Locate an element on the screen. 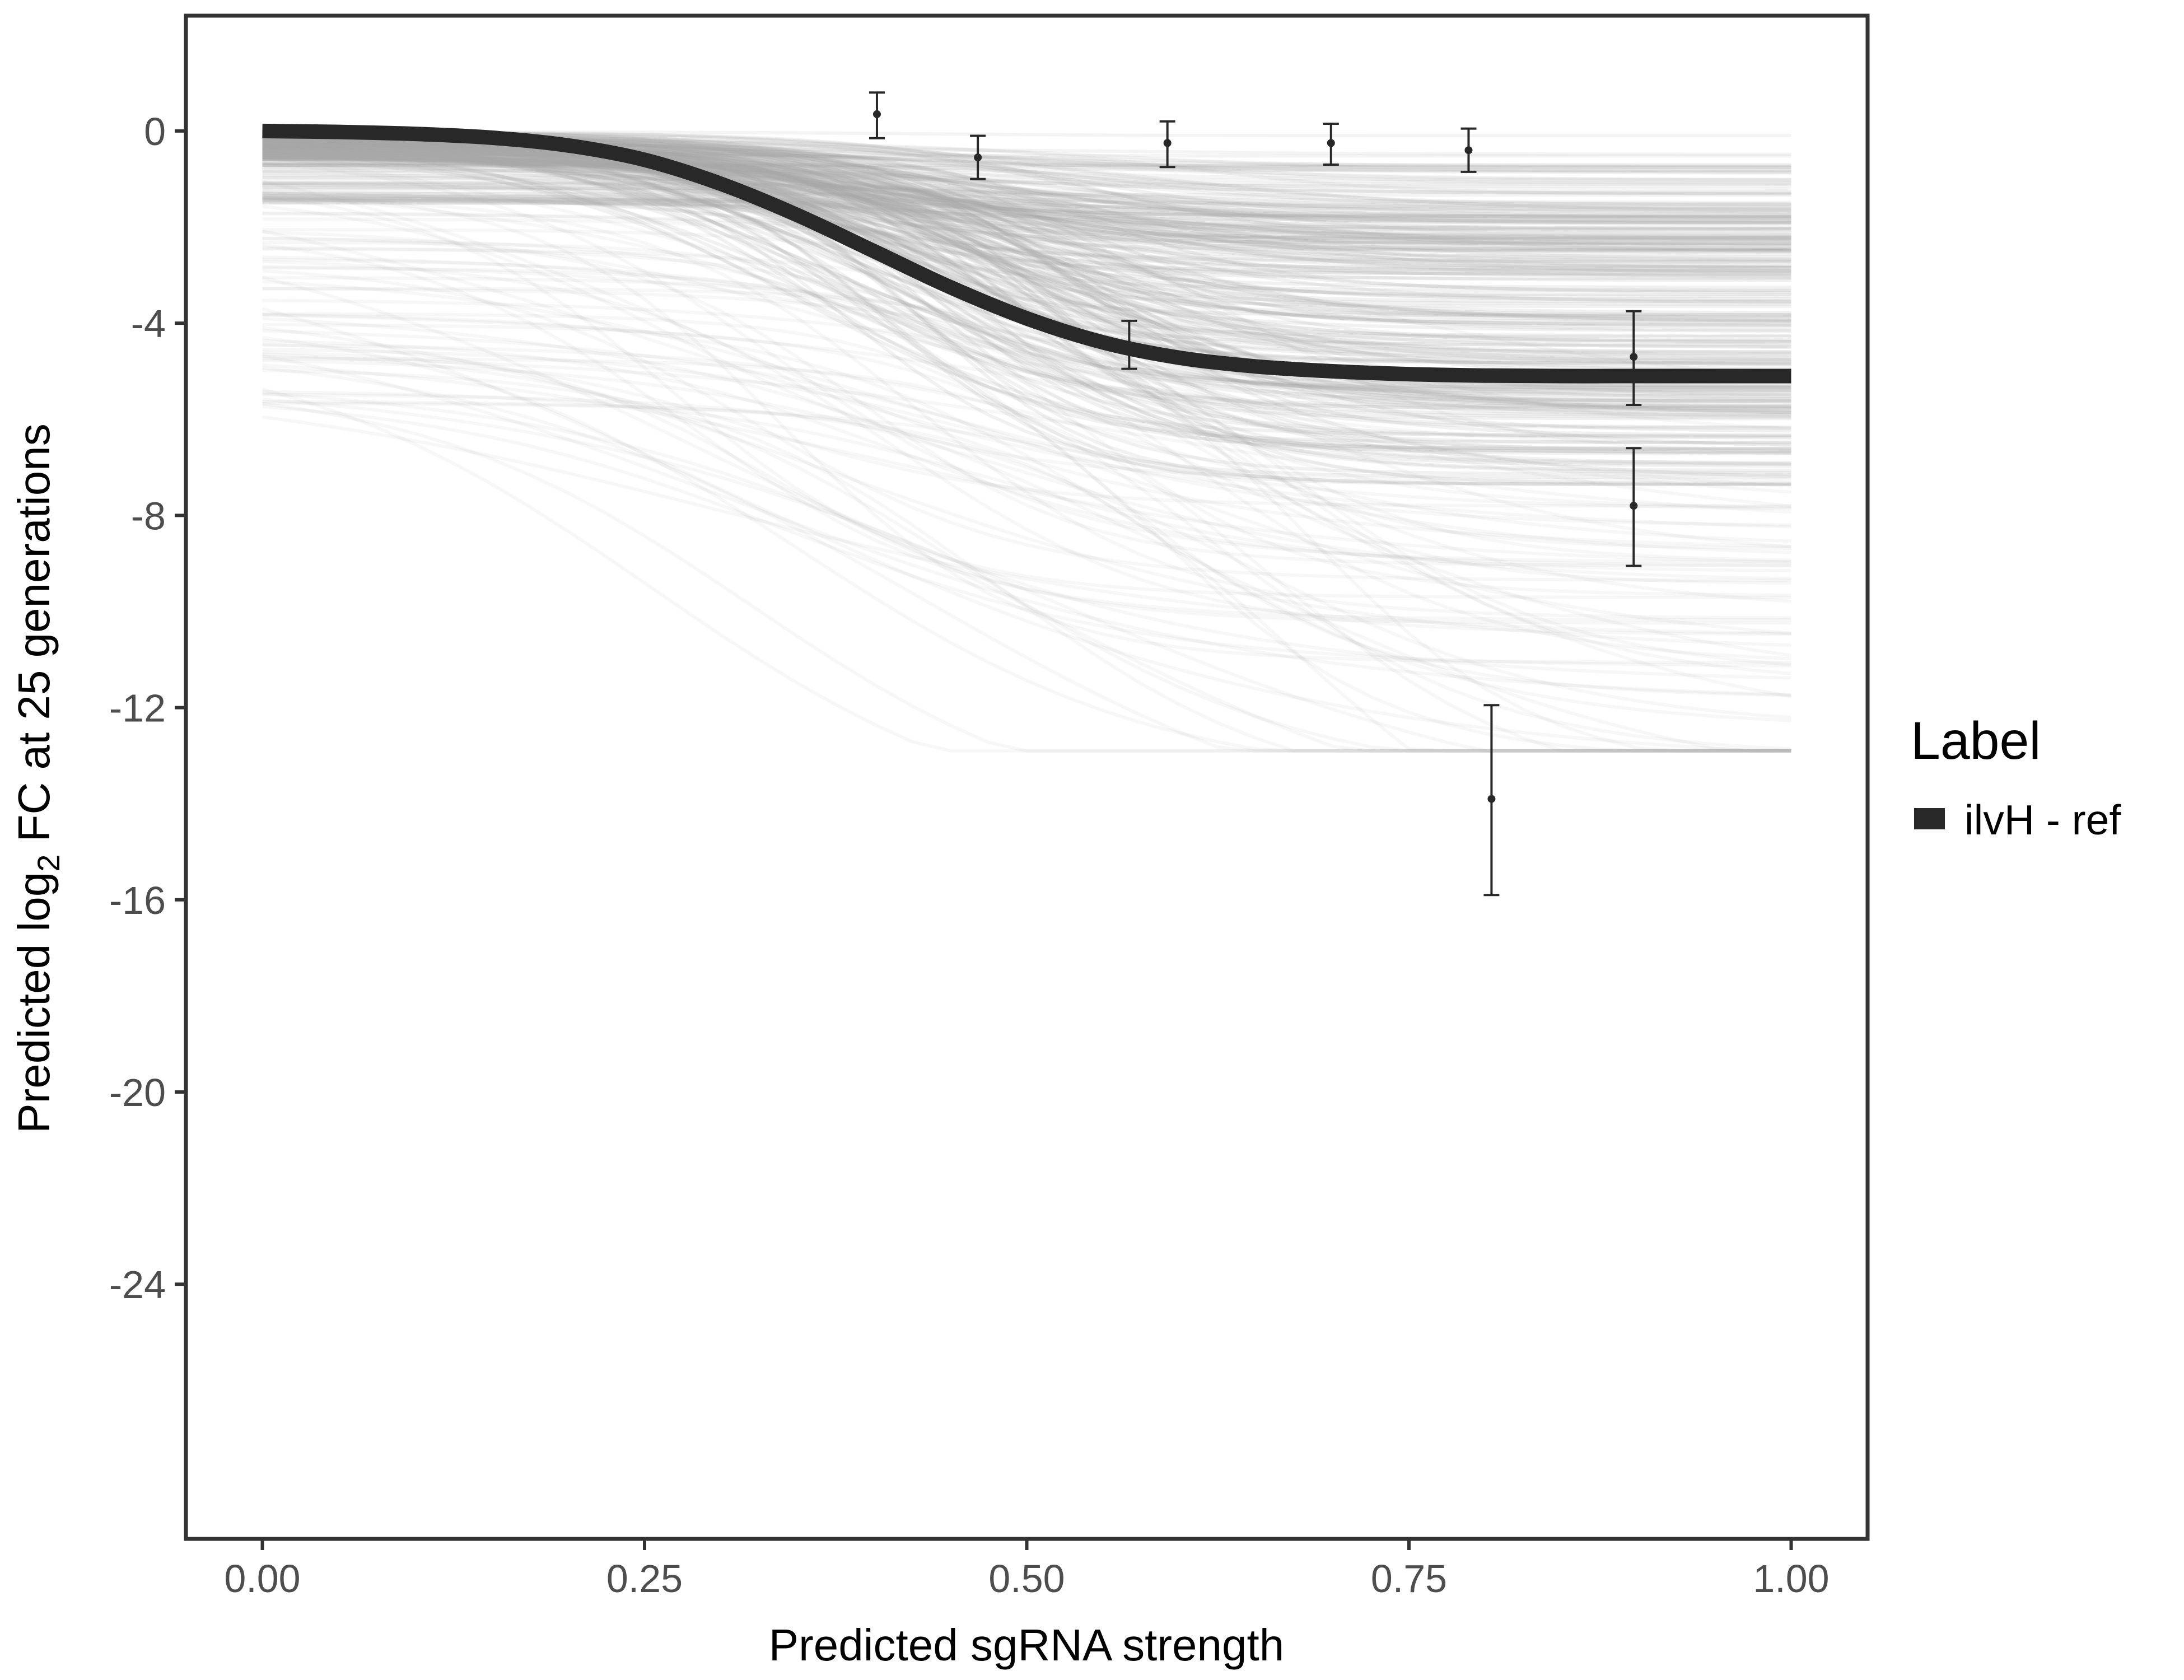  y-tick-label: 0 is located at coordinates (155, 132).